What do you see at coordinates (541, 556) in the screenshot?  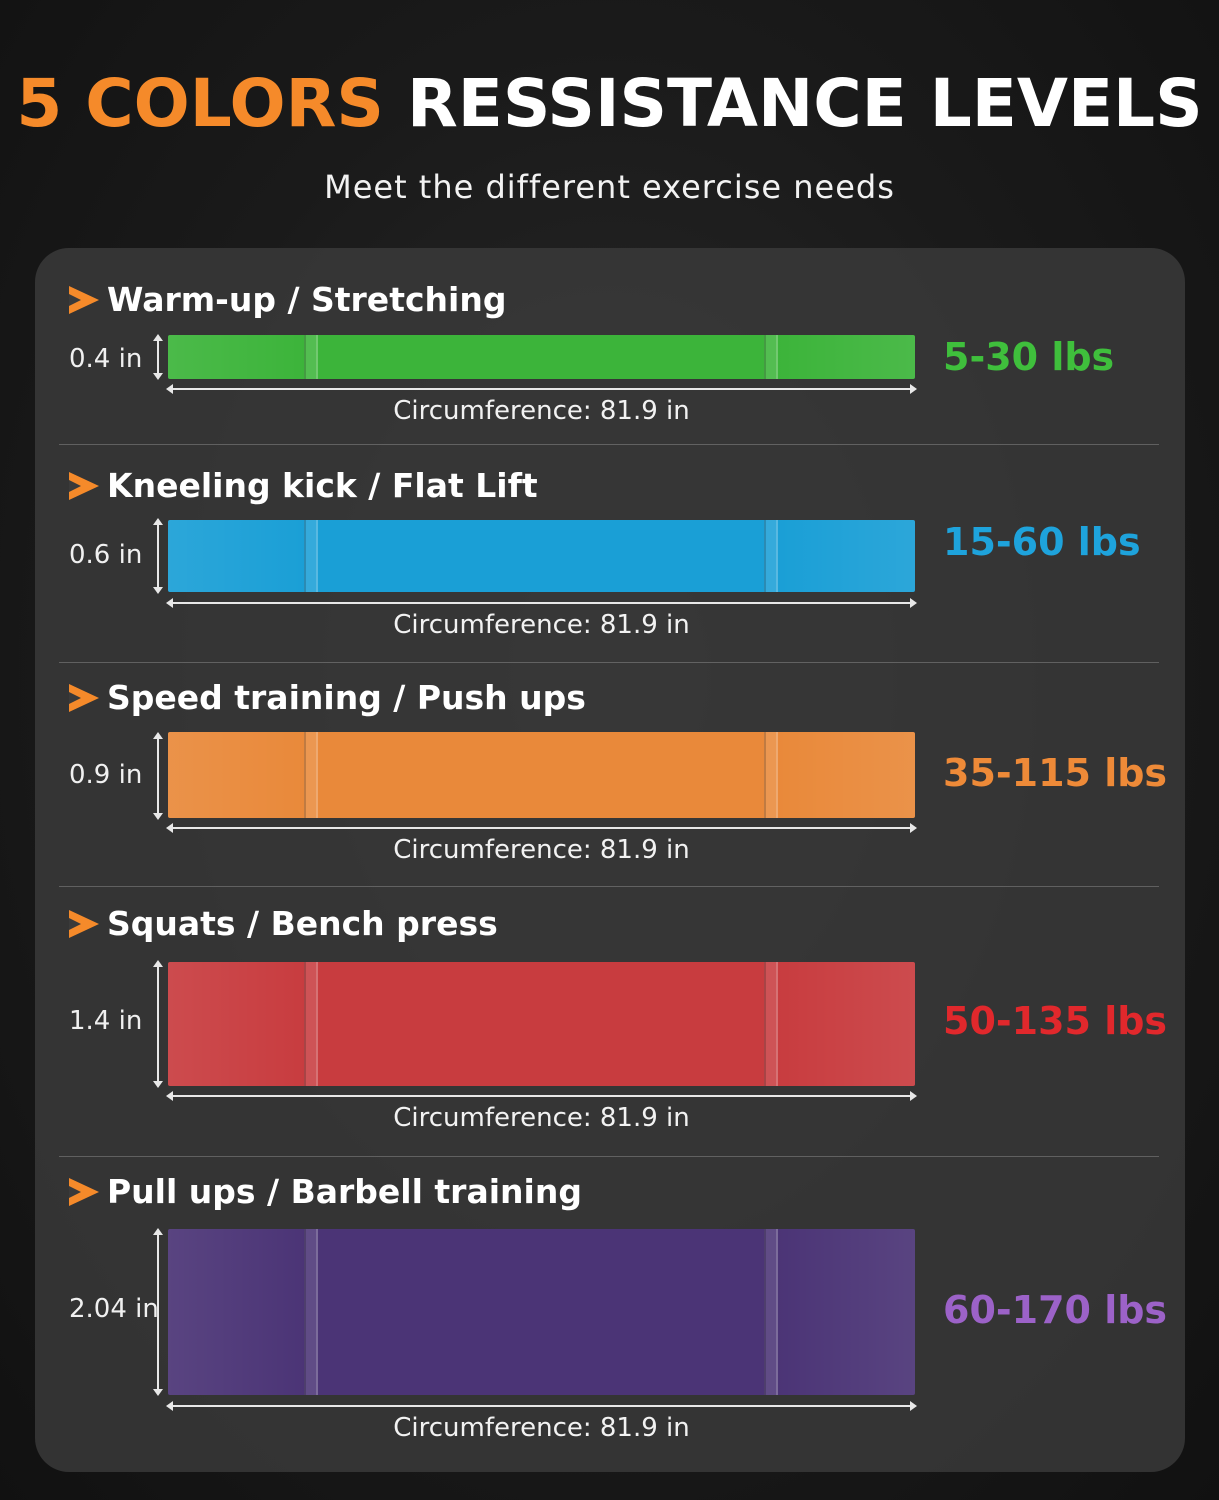 I see `band-blue` at bounding box center [541, 556].